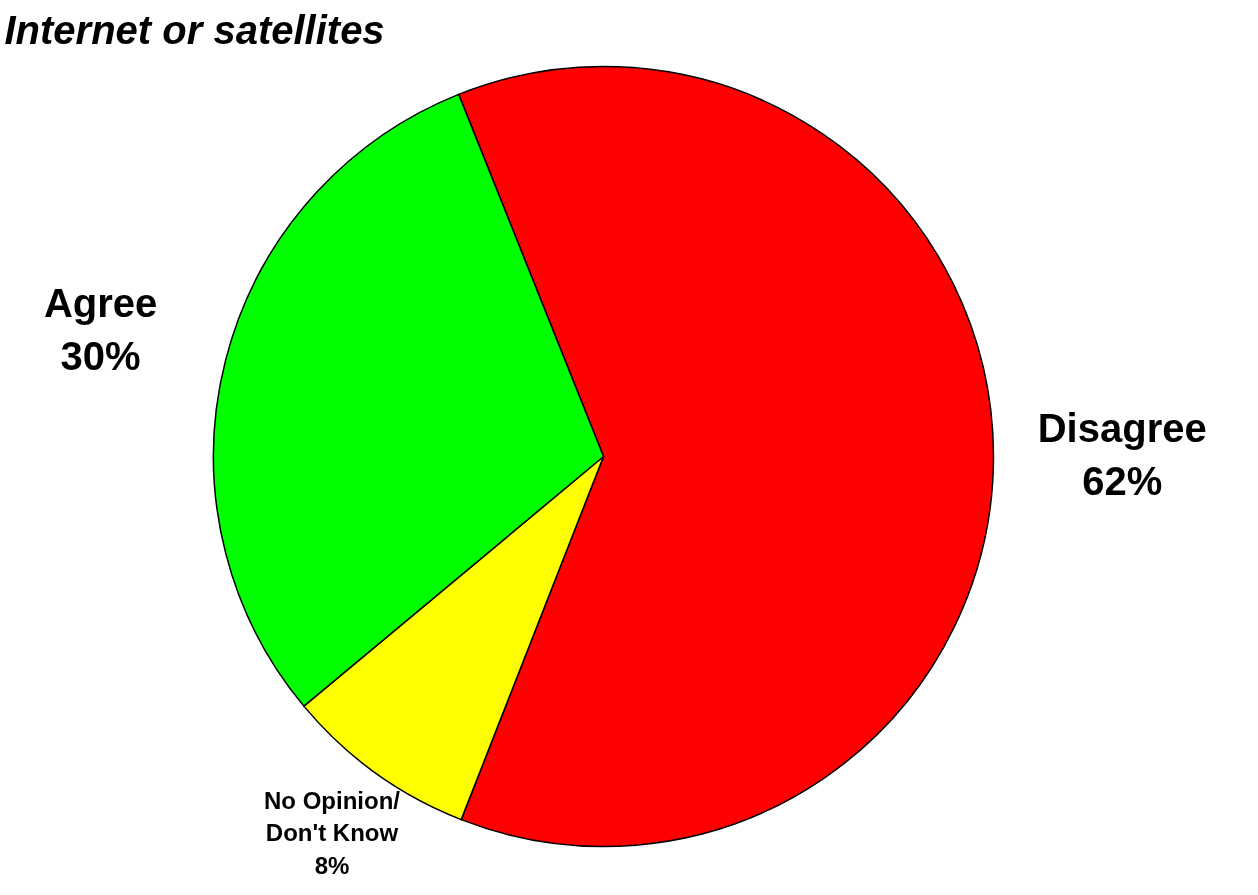 Image resolution: width=1258 pixels, height=895 pixels. Describe the element at coordinates (100, 355) in the screenshot. I see `data-label: 30%` at that location.